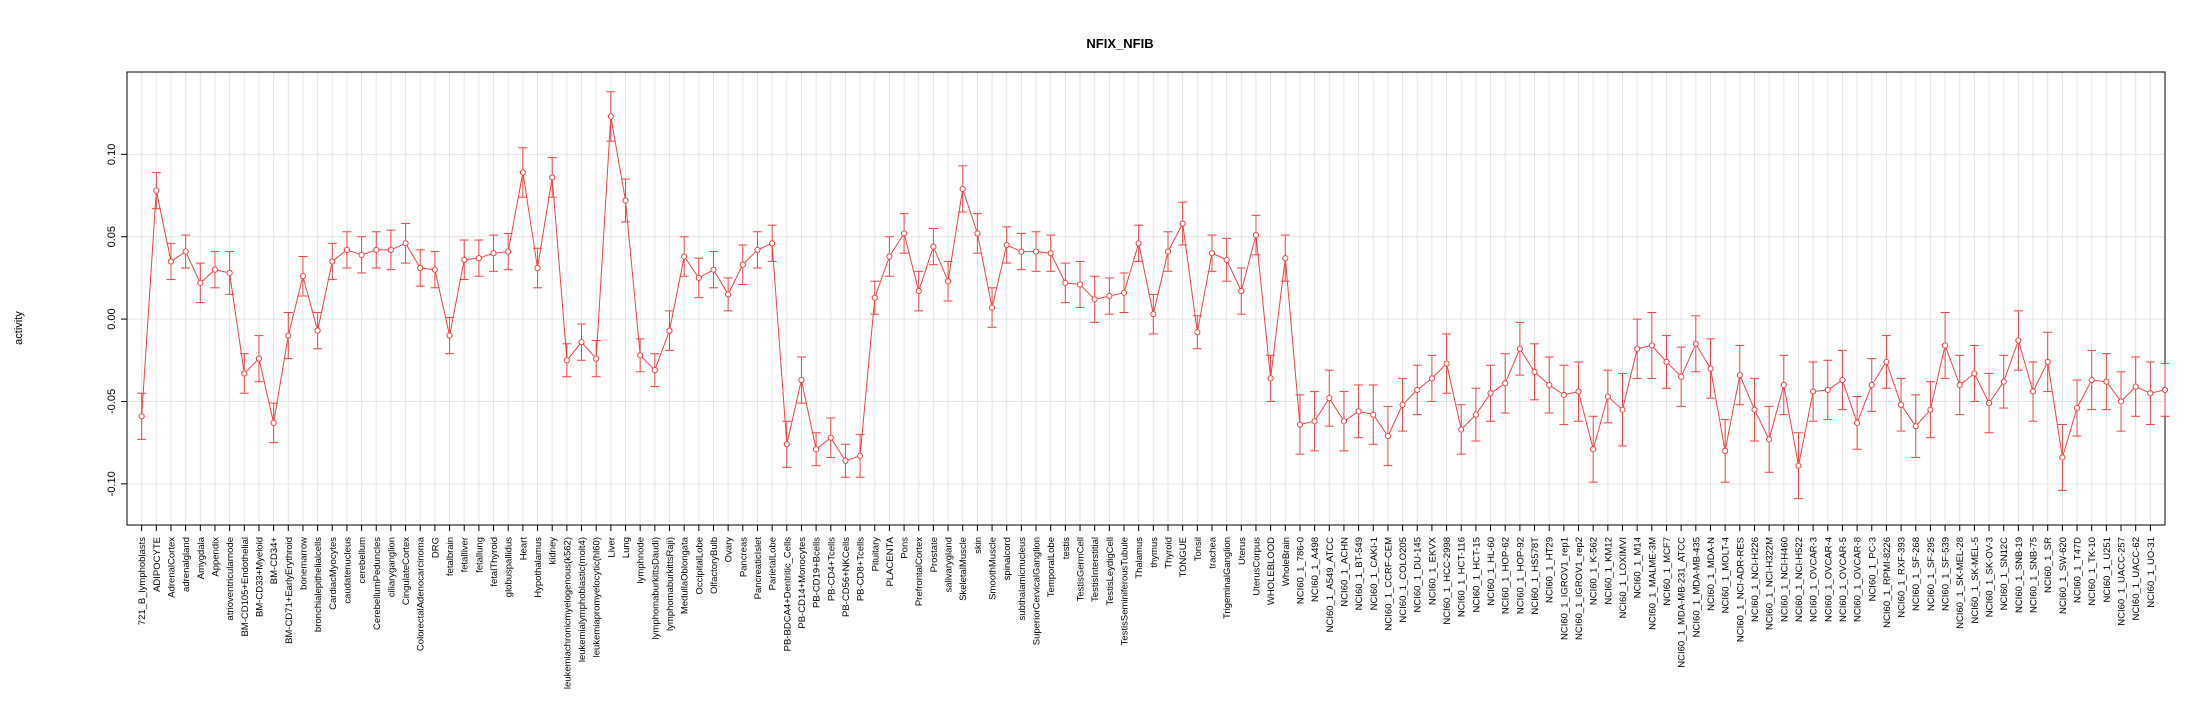 This screenshot has height=720, width=2205. What do you see at coordinates (1564, 588) in the screenshot?
I see `x-tick-label: NCI60_1_IGROV1_rep1` at bounding box center [1564, 588].